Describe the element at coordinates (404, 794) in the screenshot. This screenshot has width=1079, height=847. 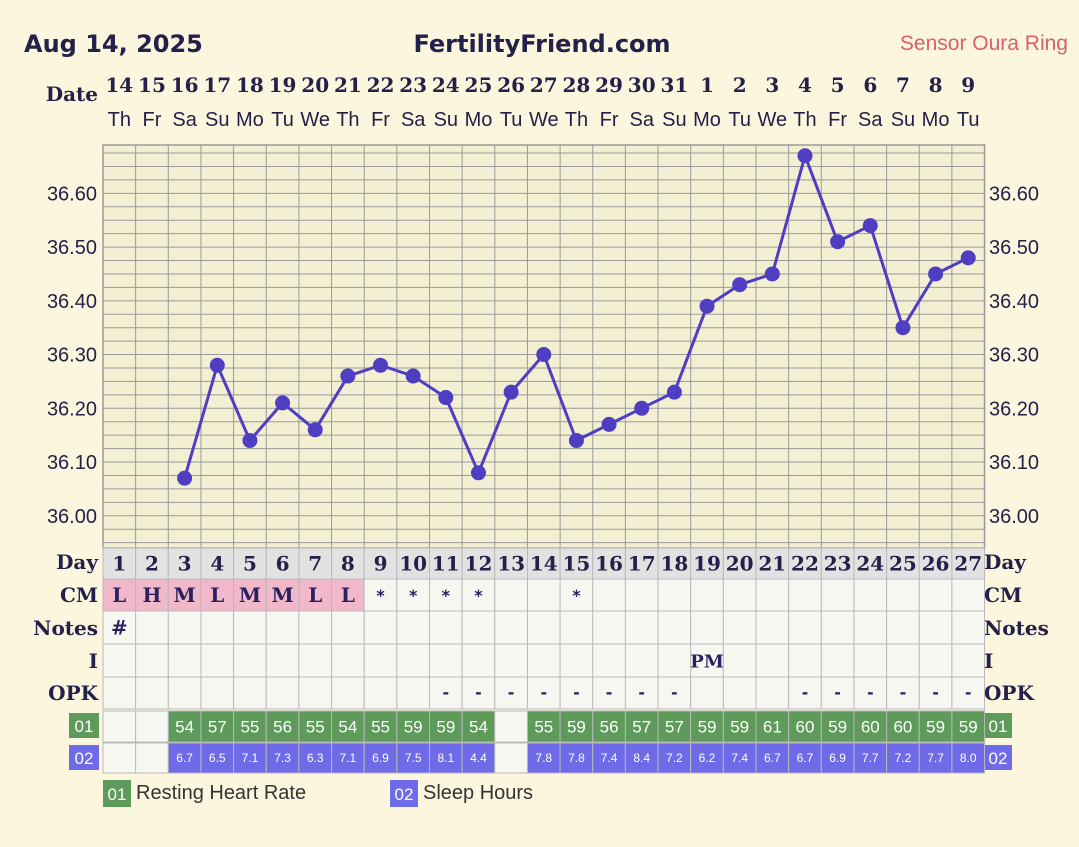
I see `legend-sleep-badge: 02` at that location.